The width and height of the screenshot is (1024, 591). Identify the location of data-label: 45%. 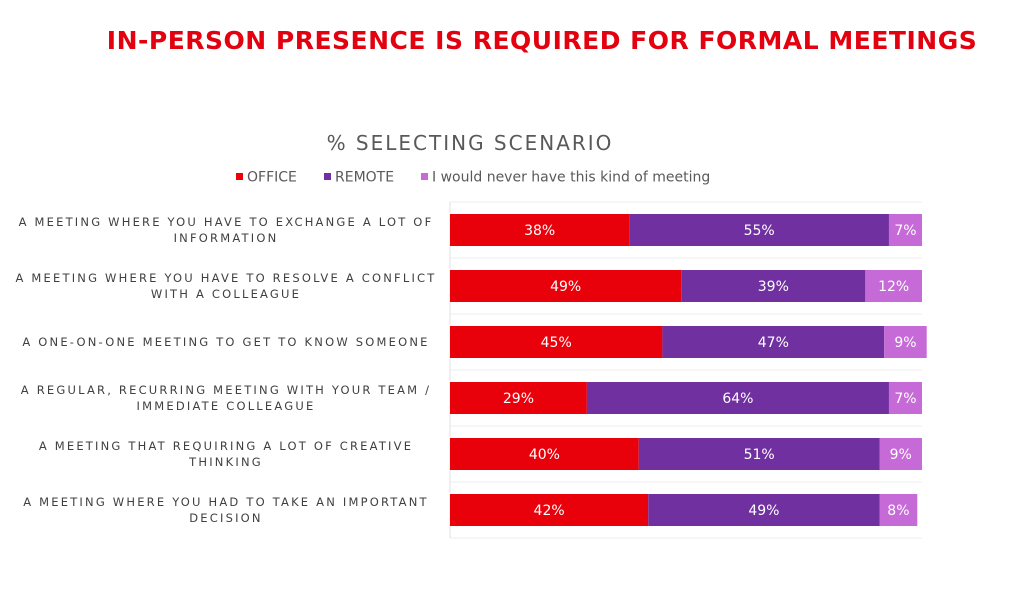
(556, 343).